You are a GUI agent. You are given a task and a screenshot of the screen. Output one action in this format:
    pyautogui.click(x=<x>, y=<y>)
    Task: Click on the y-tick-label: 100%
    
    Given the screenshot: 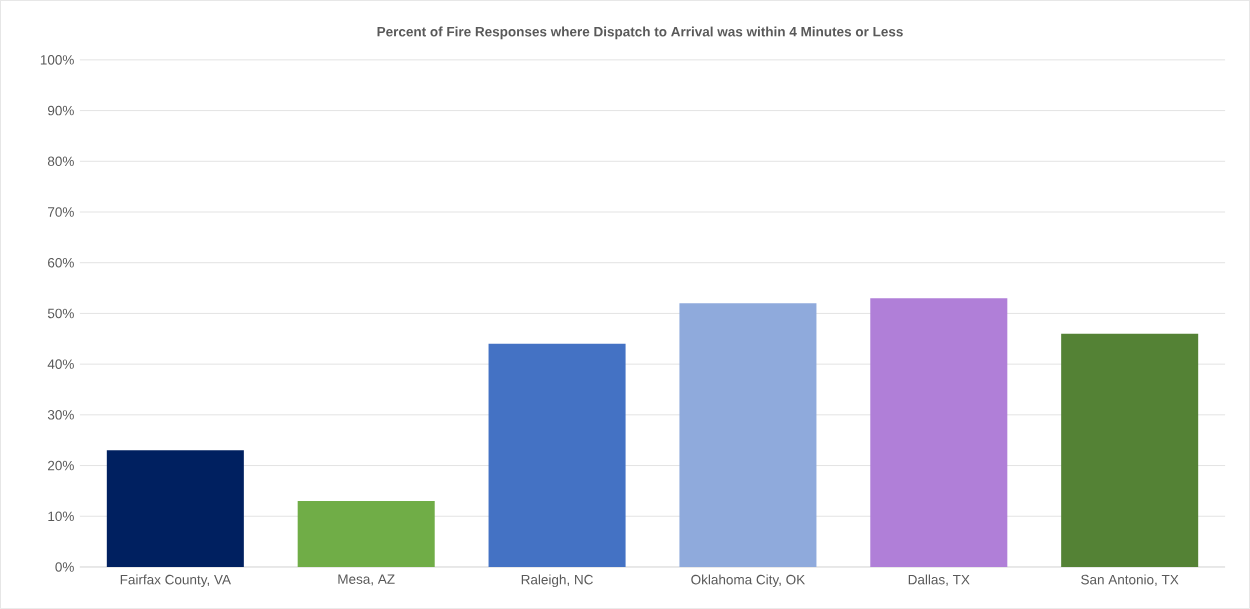 What is the action you would take?
    pyautogui.click(x=57, y=60)
    